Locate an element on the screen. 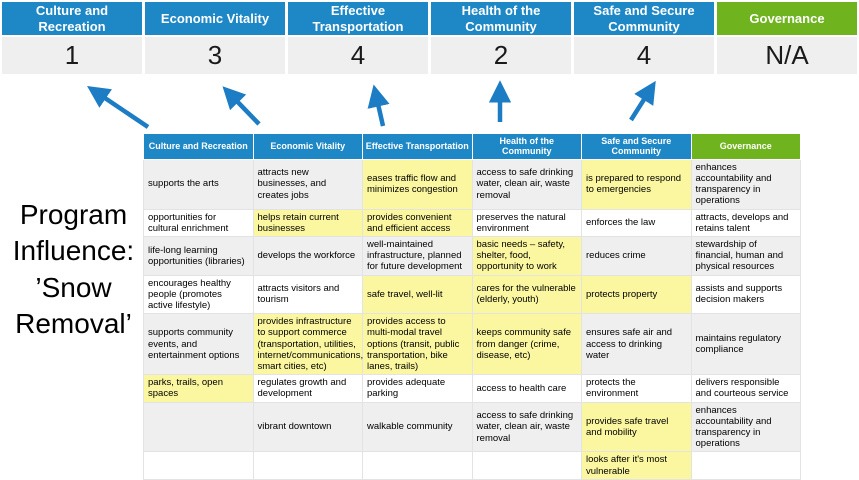 Image resolution: width=859 pixels, height=480 pixels. matrix-row: looks after it's most vulnerable is located at coordinates (472, 465).